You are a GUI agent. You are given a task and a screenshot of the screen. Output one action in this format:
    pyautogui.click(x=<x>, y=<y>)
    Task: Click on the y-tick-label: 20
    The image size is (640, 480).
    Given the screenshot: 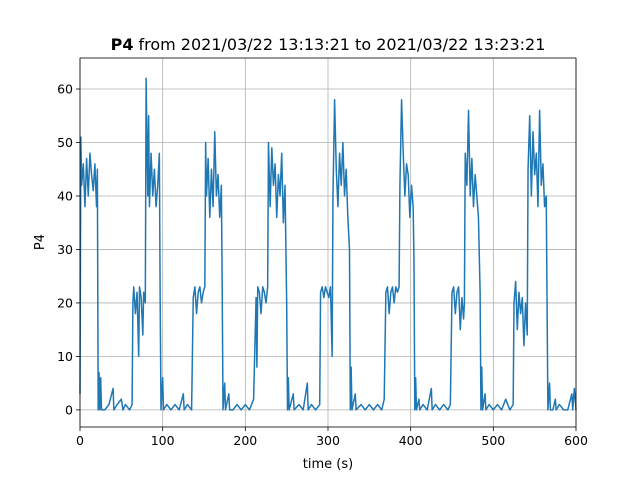 What is the action you would take?
    pyautogui.click(x=65, y=302)
    